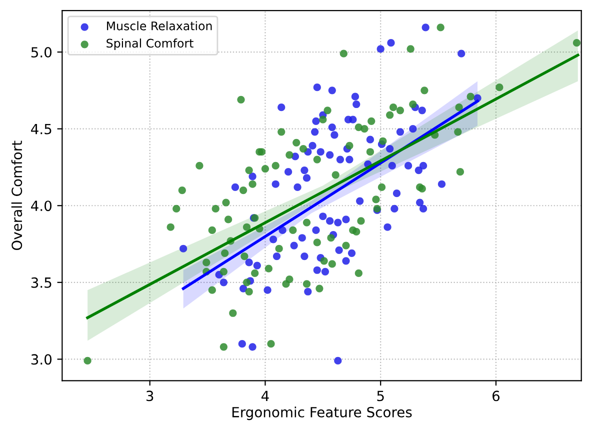  What do you see at coordinates (16, 195) in the screenshot?
I see `y-axis-title: Overall Comfort` at bounding box center [16, 195].